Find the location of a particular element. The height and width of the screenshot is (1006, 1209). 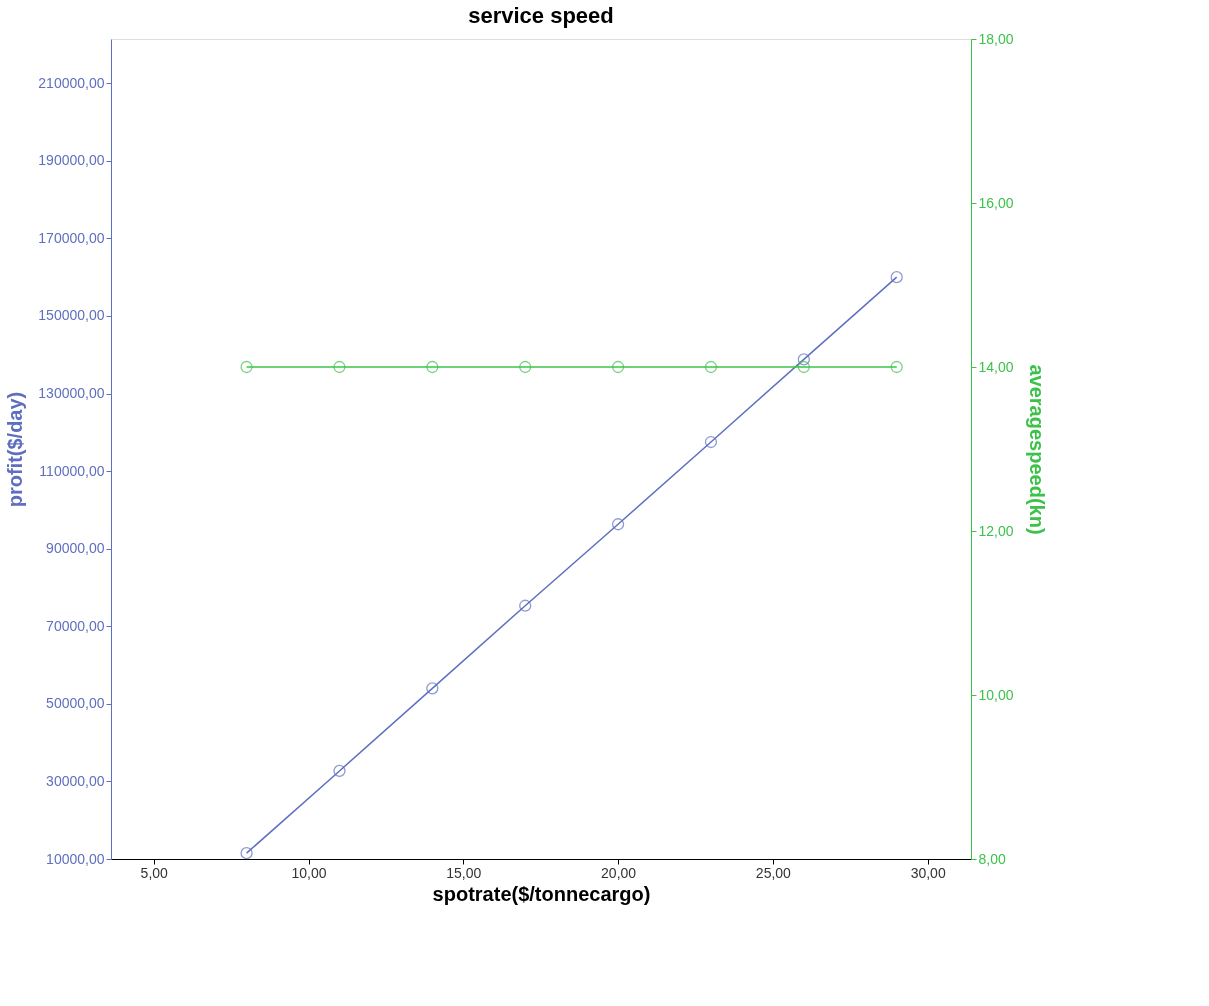

y2-tick-label: 14,00 is located at coordinates (996, 366).